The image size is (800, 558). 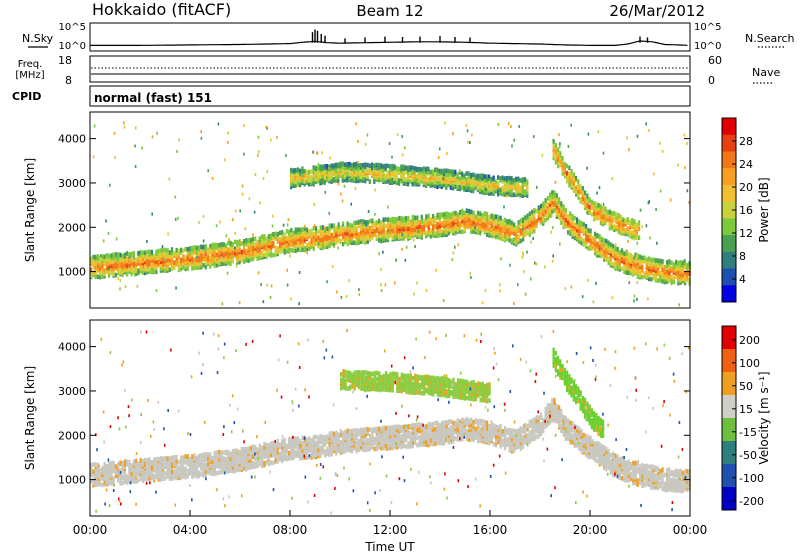 What do you see at coordinates (597, 251) in the screenshot?
I see `heatmap-cell-1910` at bounding box center [597, 251].